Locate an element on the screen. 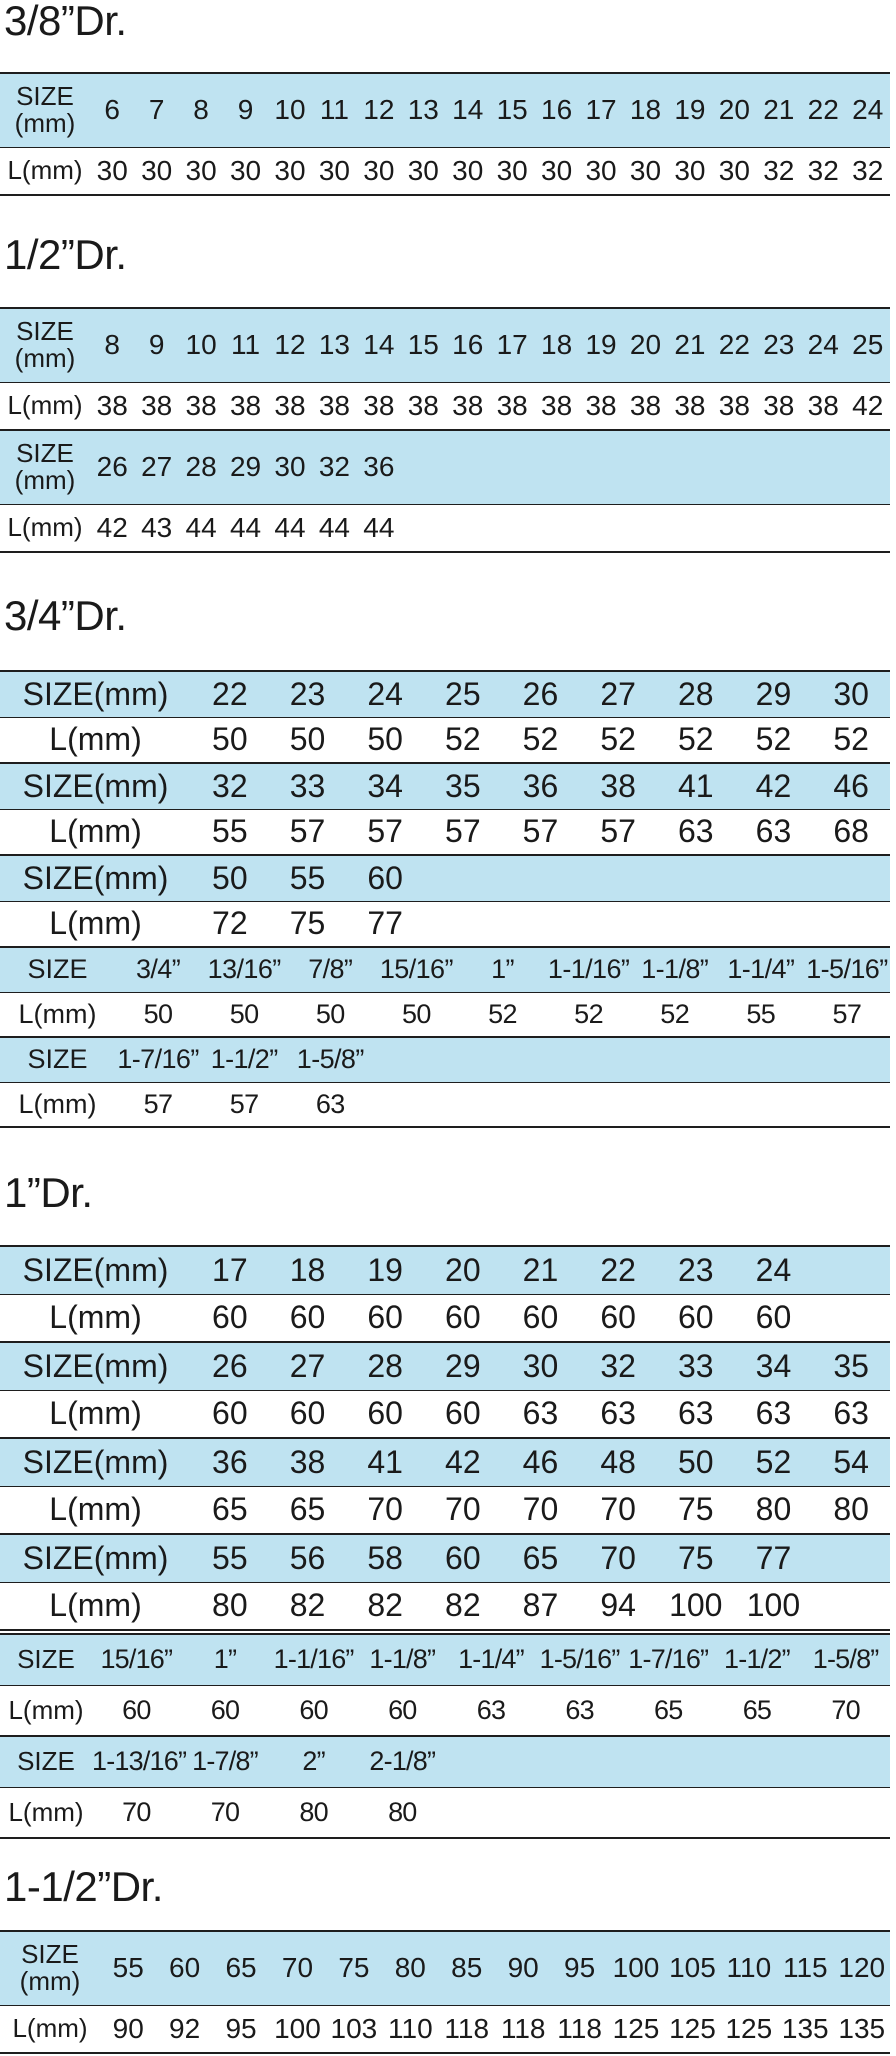  size-cell: 56 is located at coordinates (307, 1558).